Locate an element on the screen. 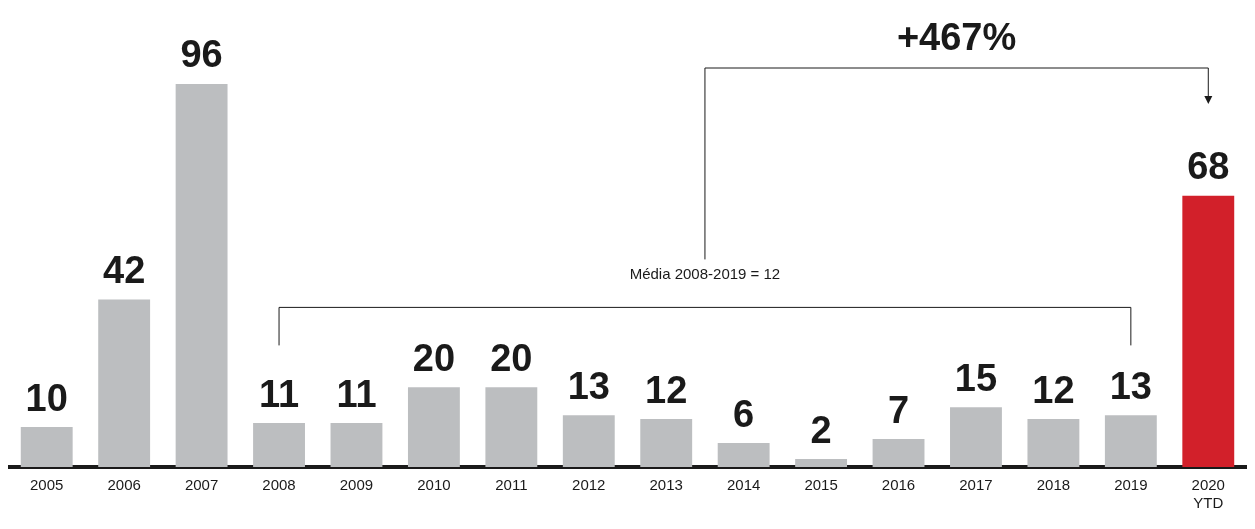  x-tick-label: 2015 is located at coordinates (821, 485).